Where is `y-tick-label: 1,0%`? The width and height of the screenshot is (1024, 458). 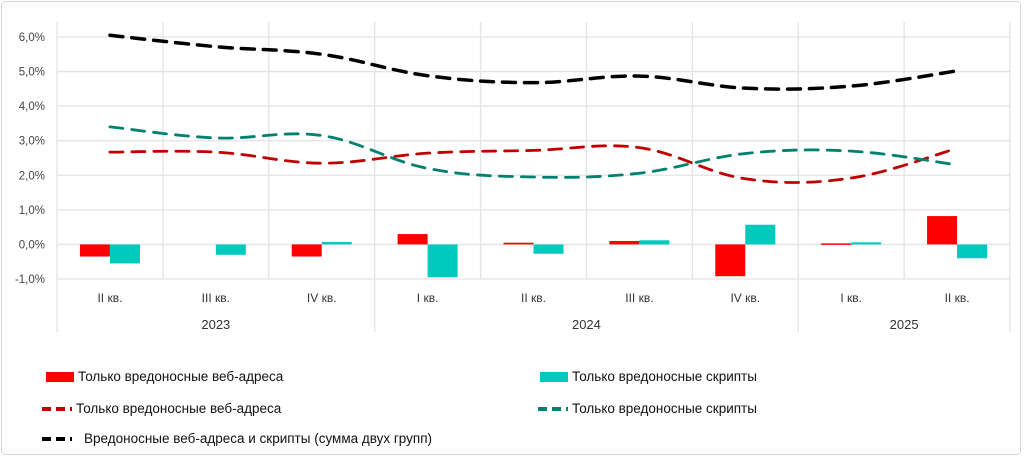
y-tick-label: 1,0% is located at coordinates (32, 211).